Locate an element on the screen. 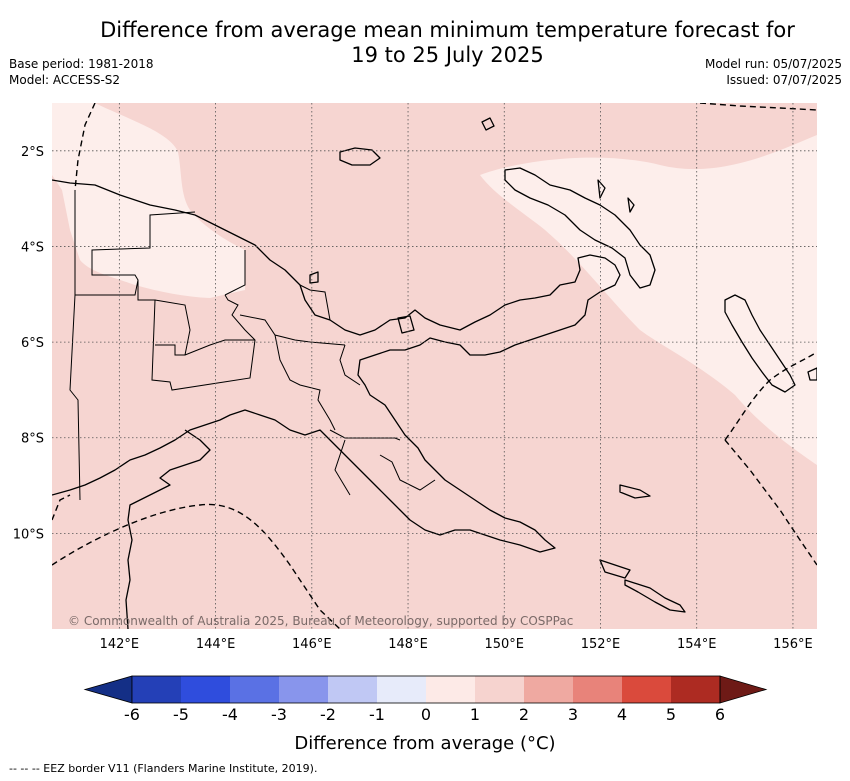  eez-south-west is located at coordinates (61, 507).